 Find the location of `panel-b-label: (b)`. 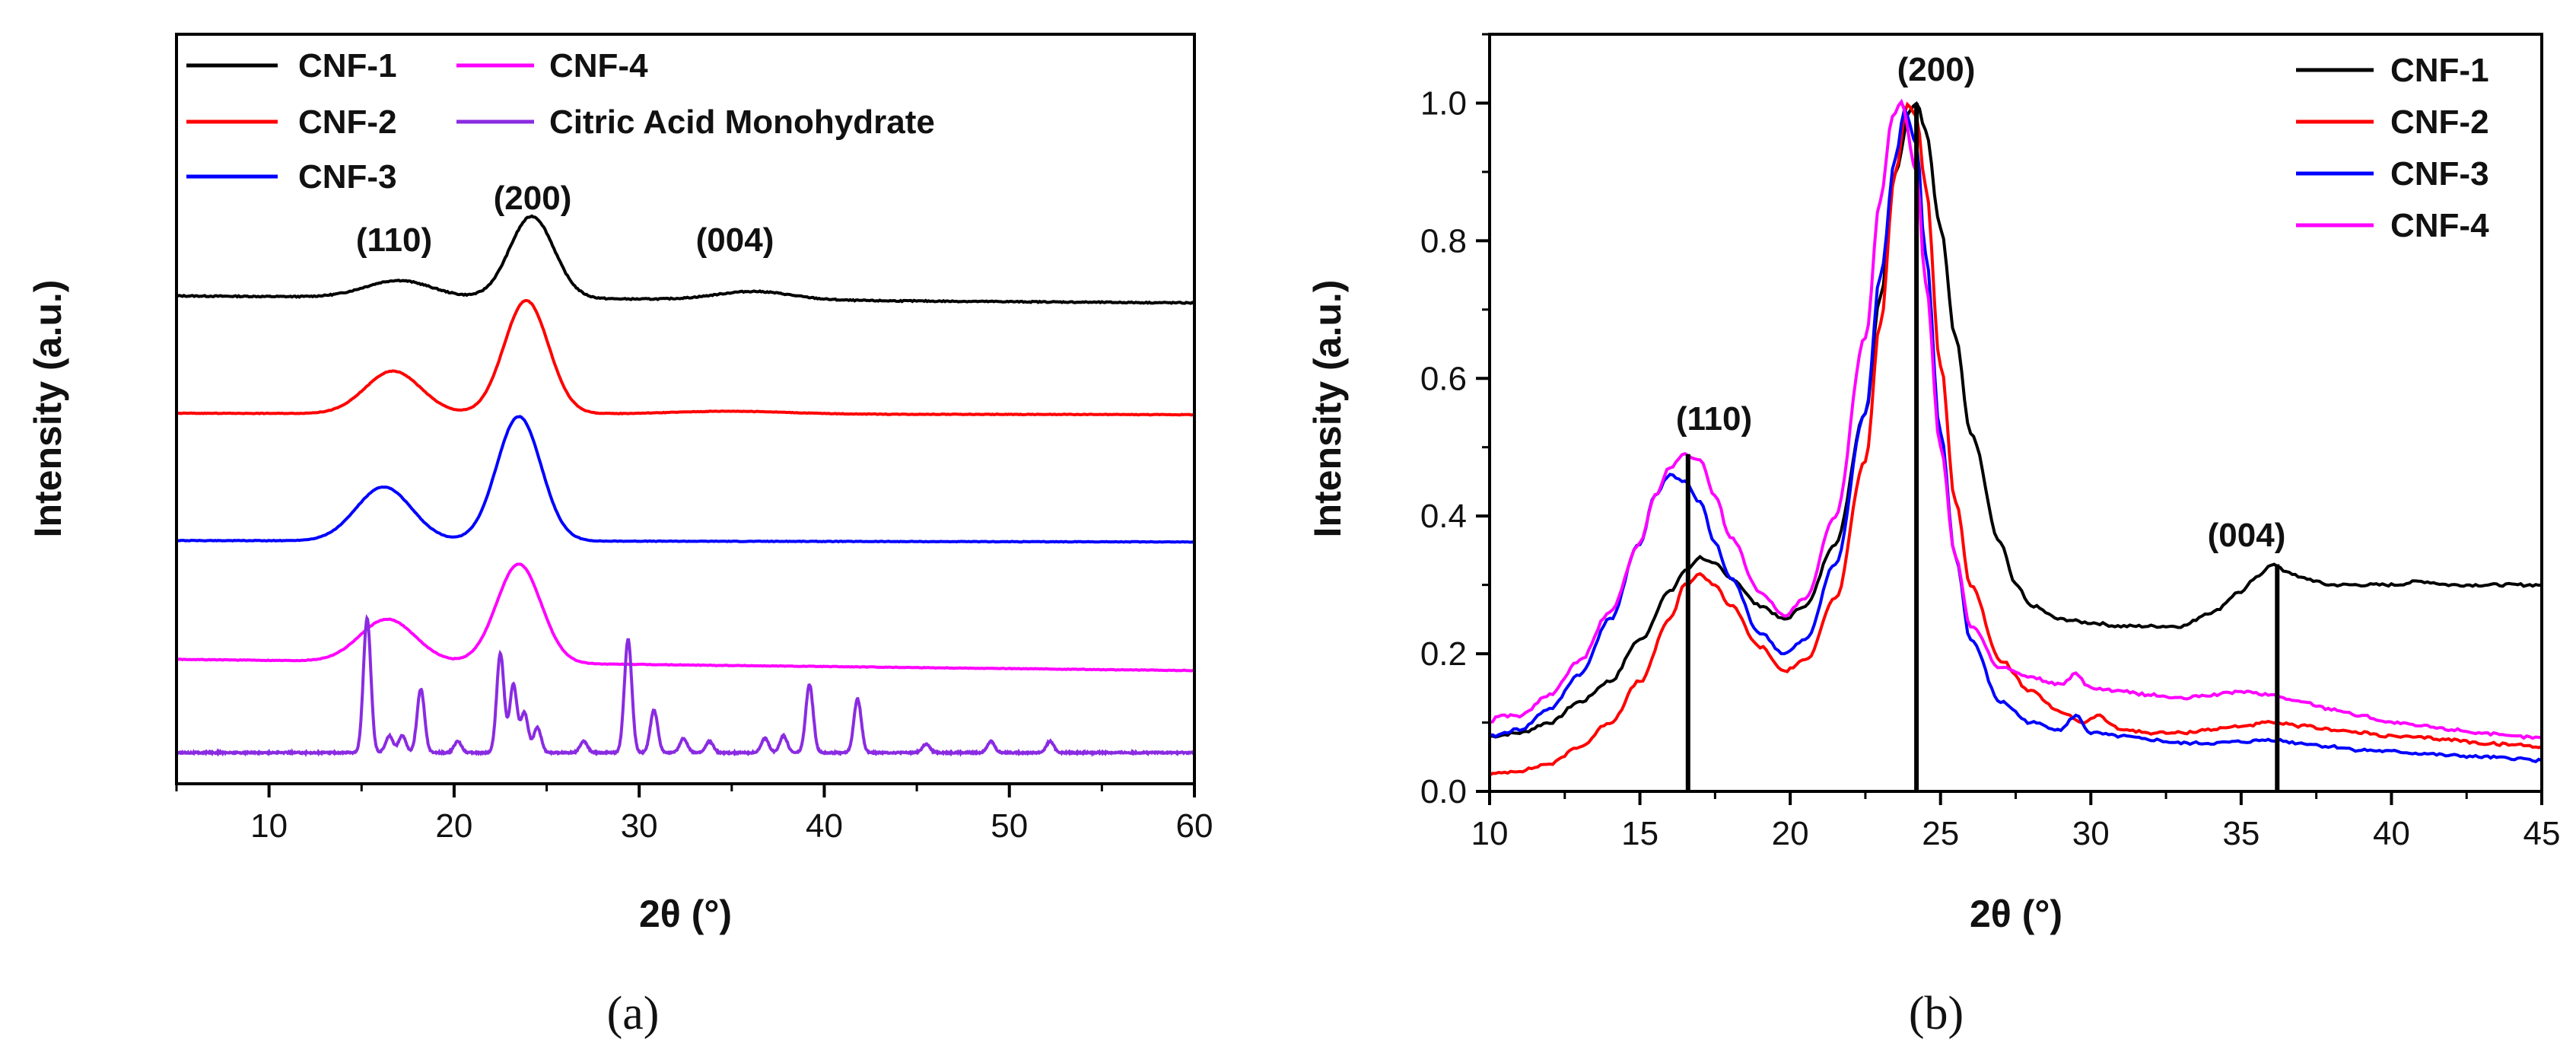

panel-b-label: (b) is located at coordinates (1937, 1013).